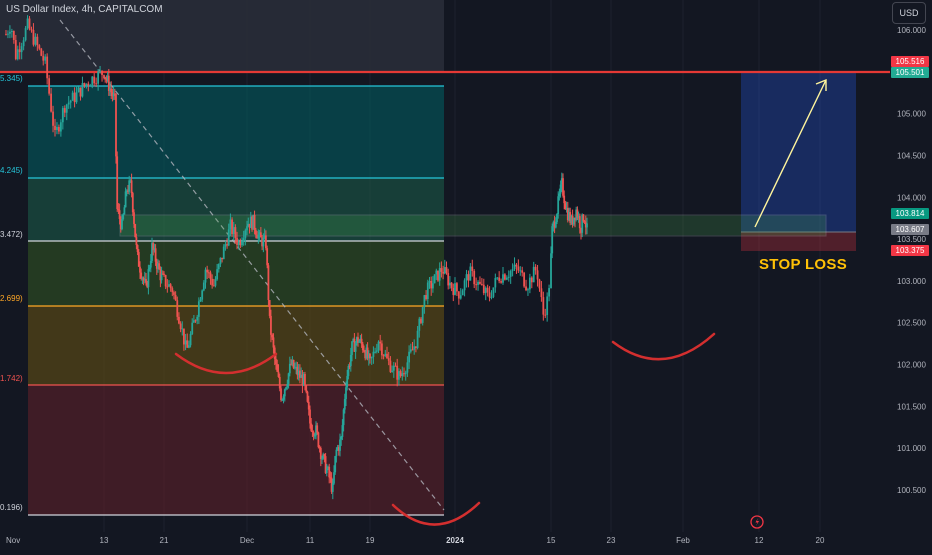  I want to click on x-tick-label: 15, so click(551, 540).